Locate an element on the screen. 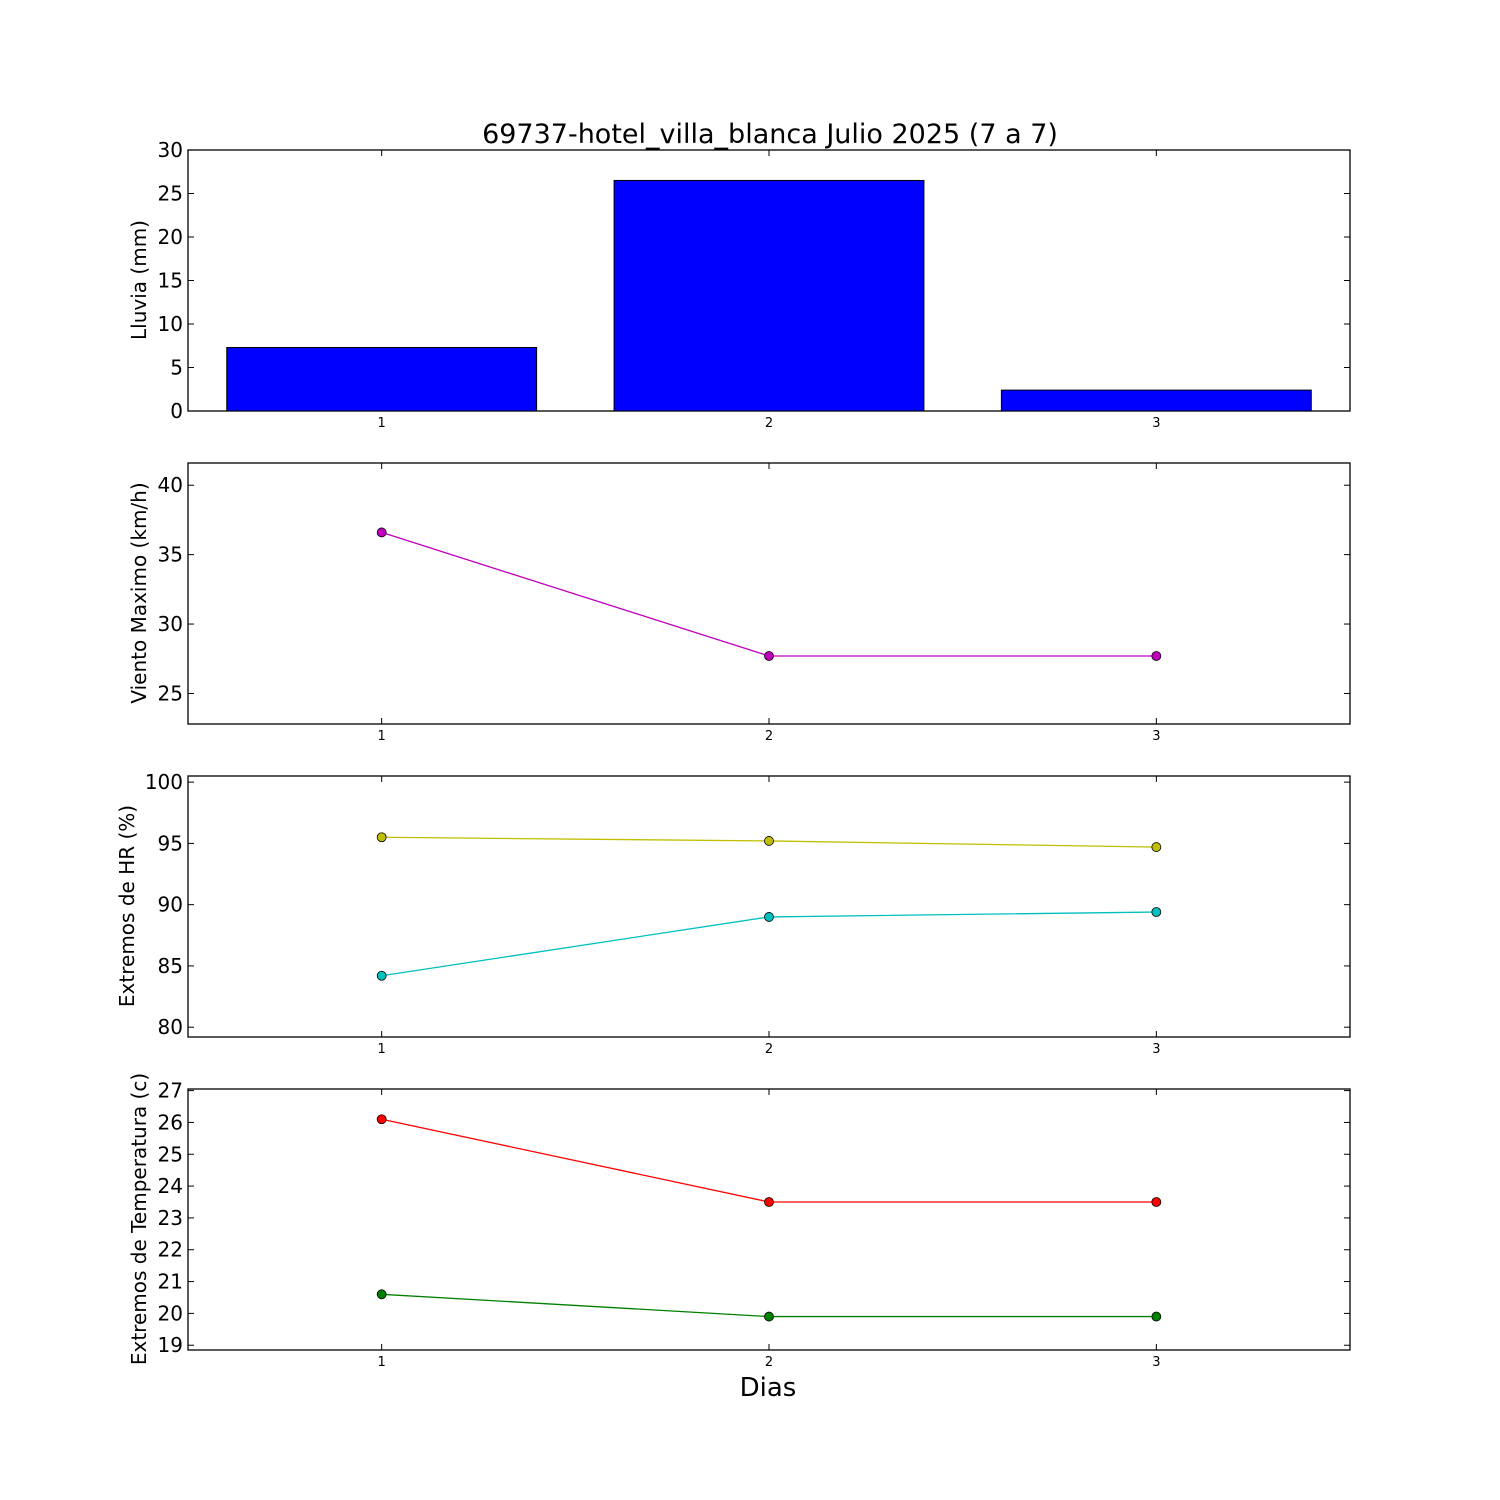 The image size is (1500, 1500). x-axis-label: Dias is located at coordinates (768, 1388).